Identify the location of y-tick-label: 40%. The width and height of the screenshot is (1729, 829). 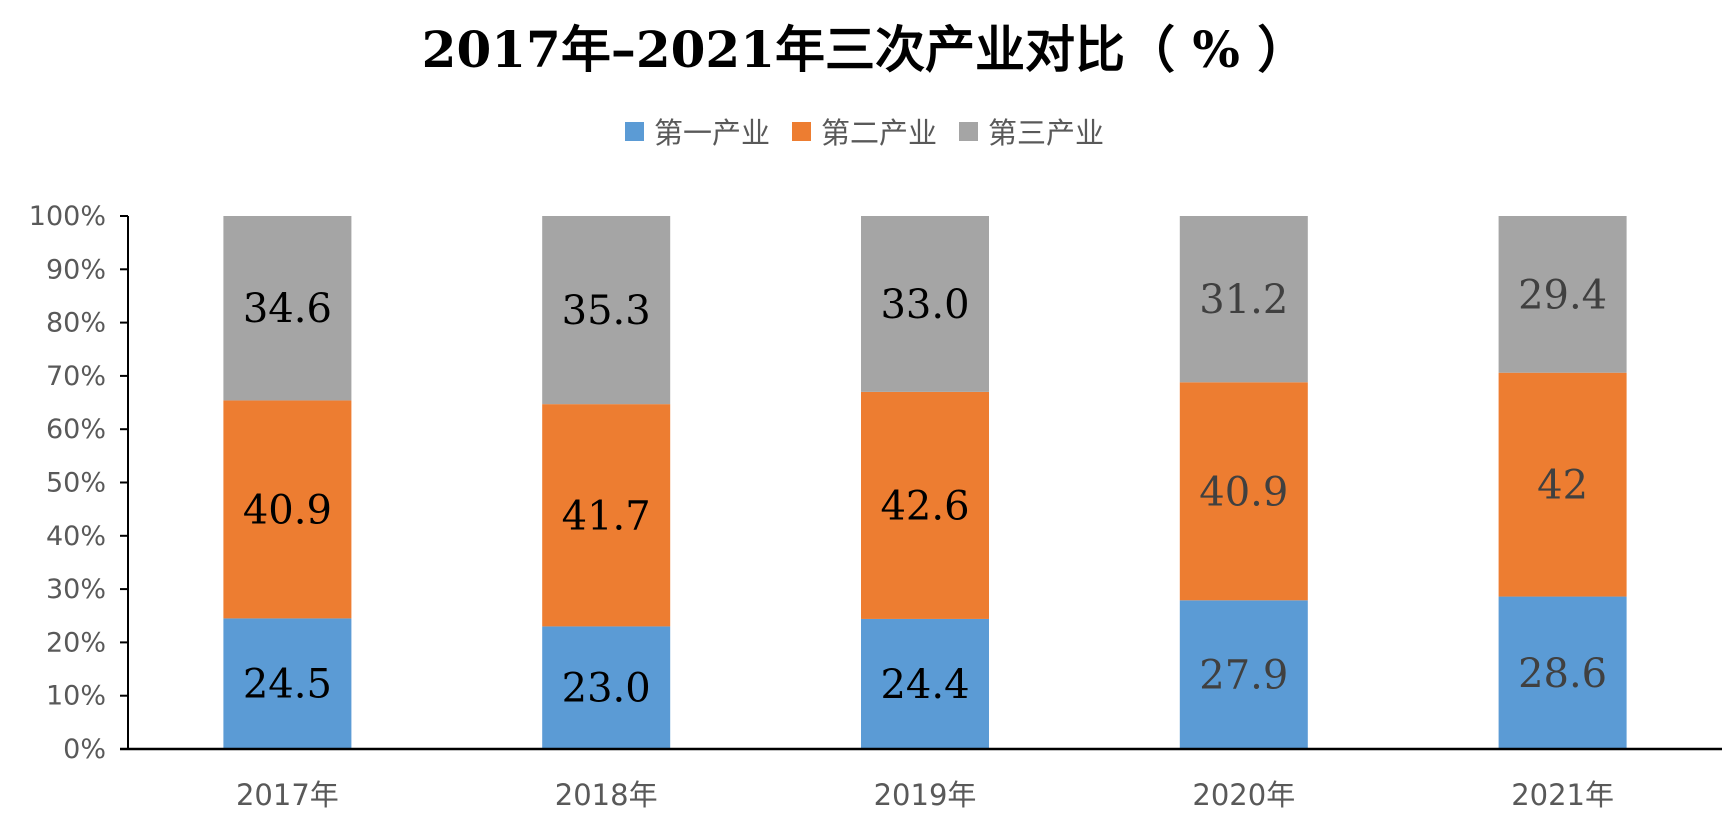
(76, 536).